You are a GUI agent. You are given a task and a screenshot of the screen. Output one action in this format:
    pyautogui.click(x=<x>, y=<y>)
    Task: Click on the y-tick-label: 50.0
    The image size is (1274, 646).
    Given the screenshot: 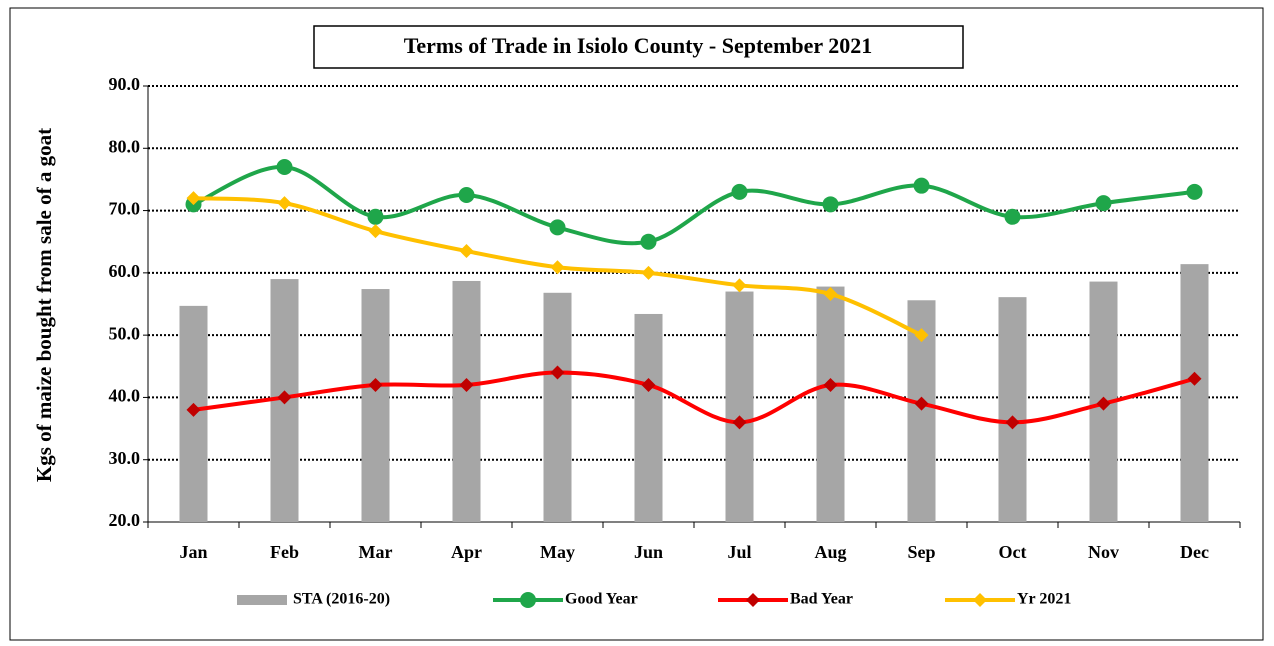 What is the action you would take?
    pyautogui.click(x=125, y=333)
    